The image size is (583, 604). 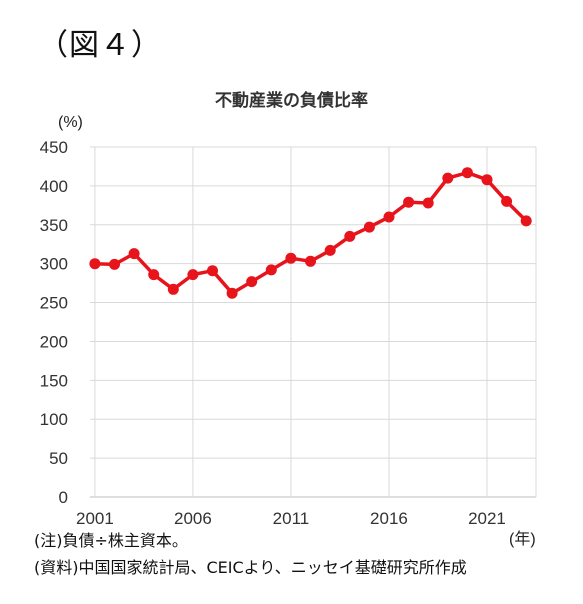 I want to click on x-tick-label: 2001, so click(x=95, y=518).